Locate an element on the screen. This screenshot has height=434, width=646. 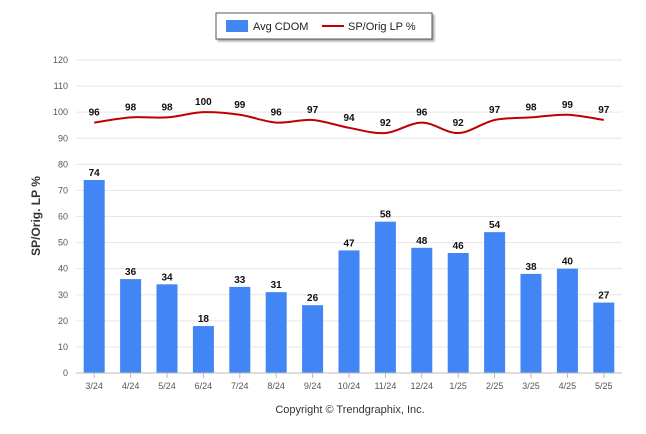
line-data-label: 100 is located at coordinates (203, 102).